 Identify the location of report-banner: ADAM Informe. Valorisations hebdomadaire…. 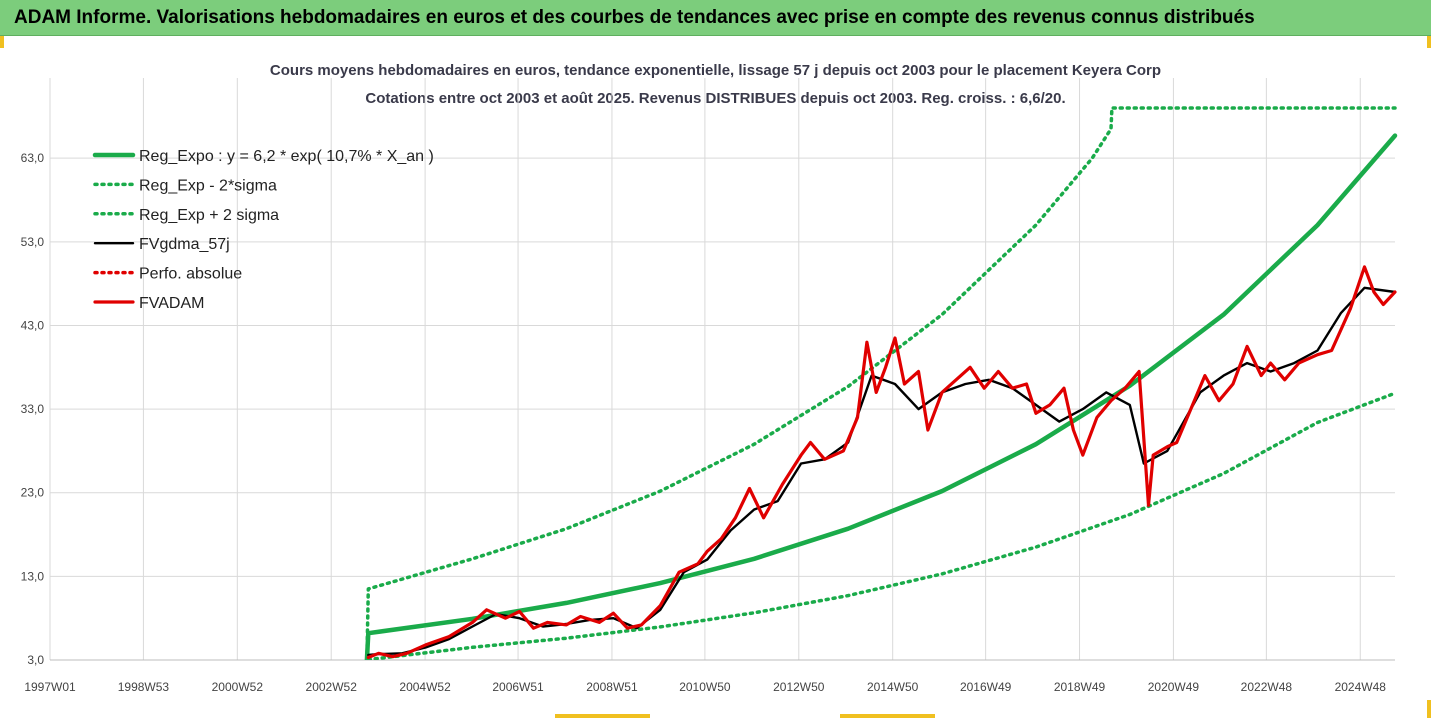
(715, 18).